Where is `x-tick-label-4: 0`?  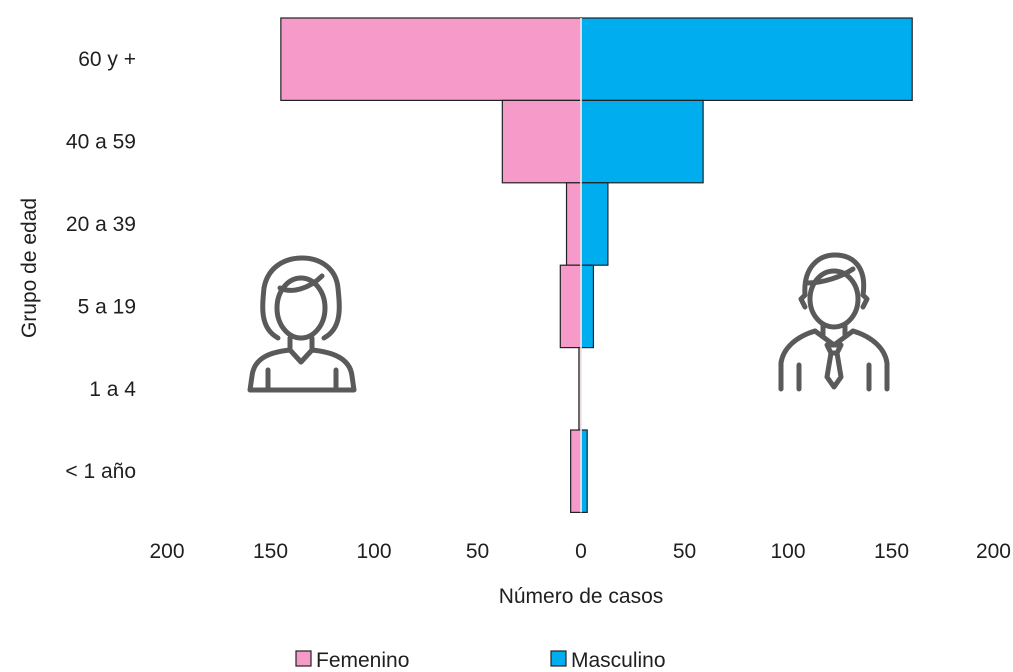 x-tick-label-4: 0 is located at coordinates (581, 551).